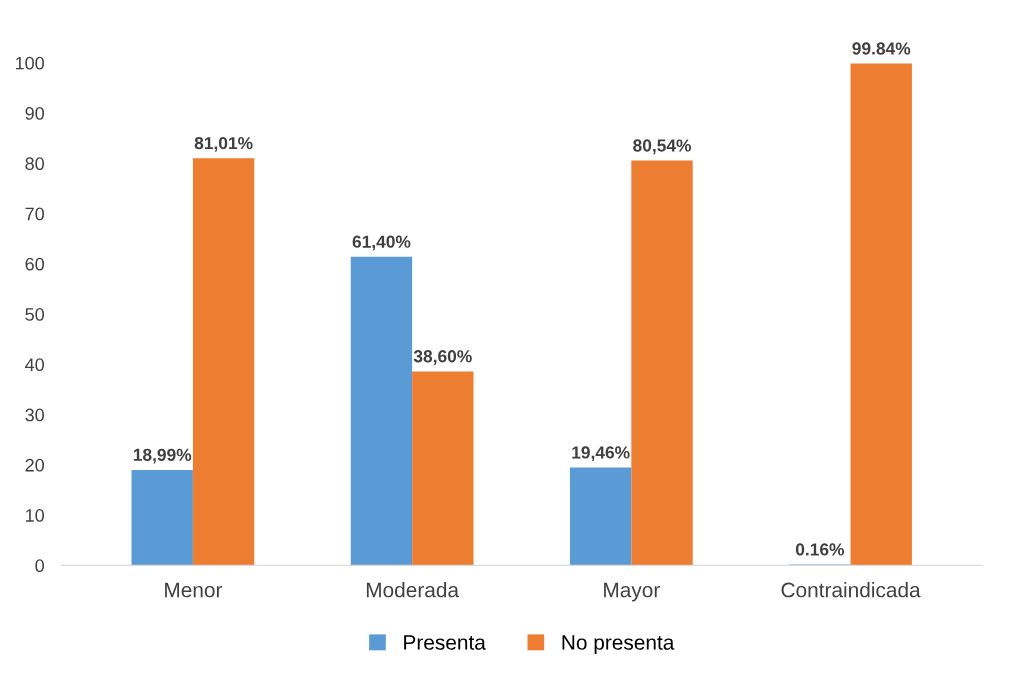 The image size is (1023, 698). Describe the element at coordinates (194, 590) in the screenshot. I see `x-tick-label: Menor` at that location.